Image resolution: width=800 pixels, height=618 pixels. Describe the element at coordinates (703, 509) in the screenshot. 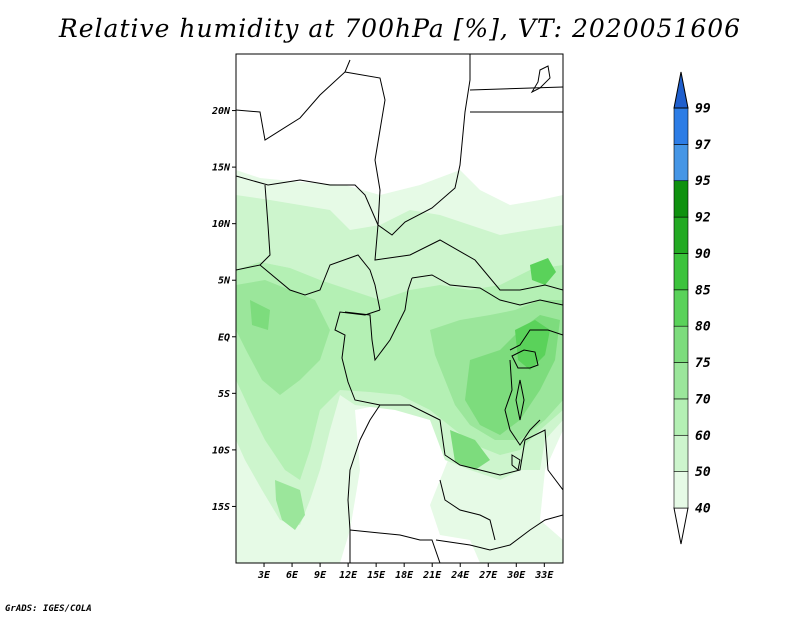

I see `colorbar-level-label: 40` at that location.